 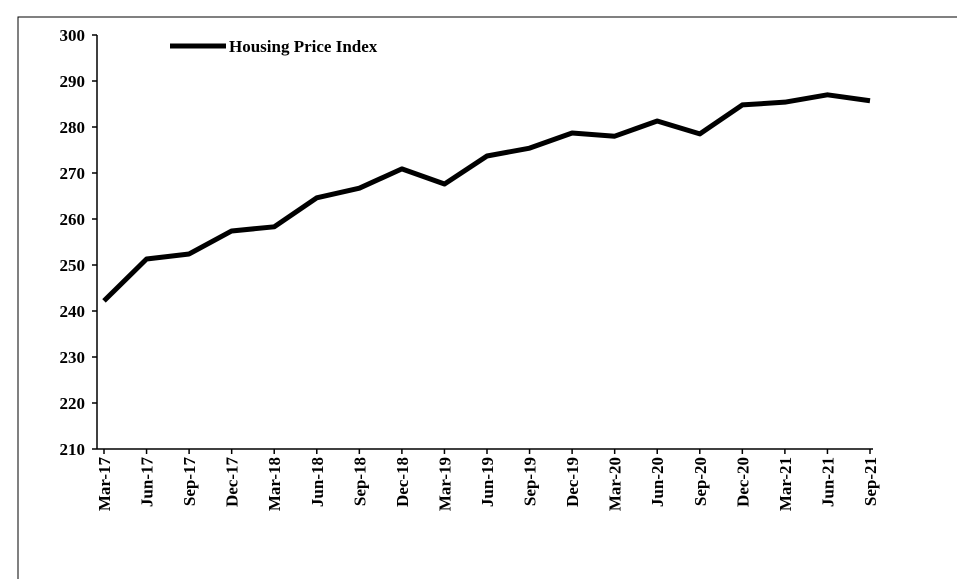 I want to click on x-tick-label: Mar-21, so click(x=785, y=484).